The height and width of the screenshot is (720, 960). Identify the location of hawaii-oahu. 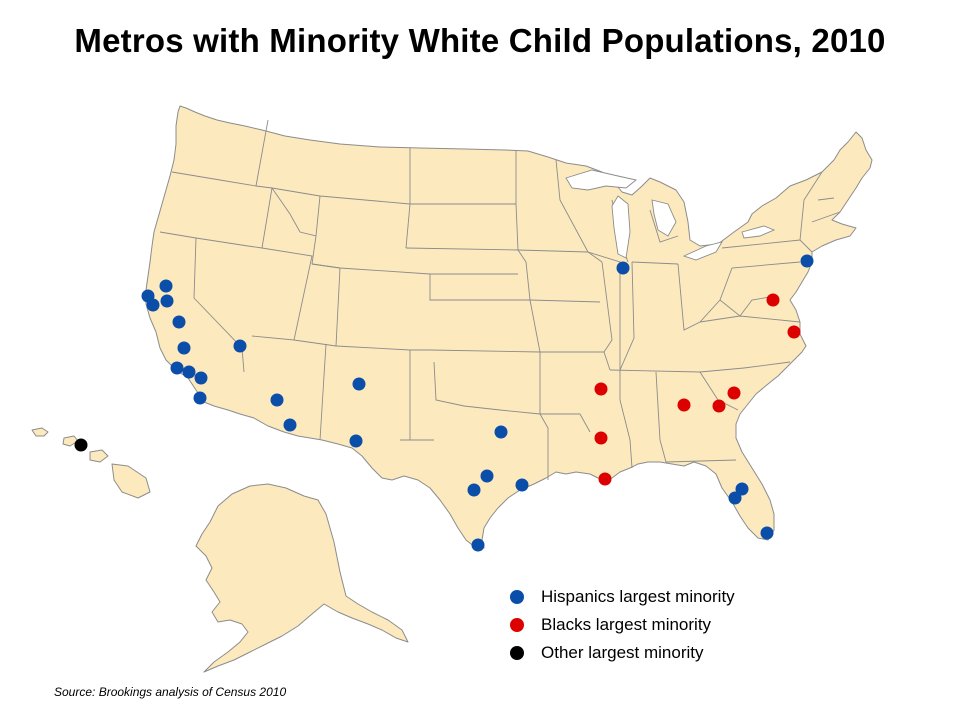
(70, 441).